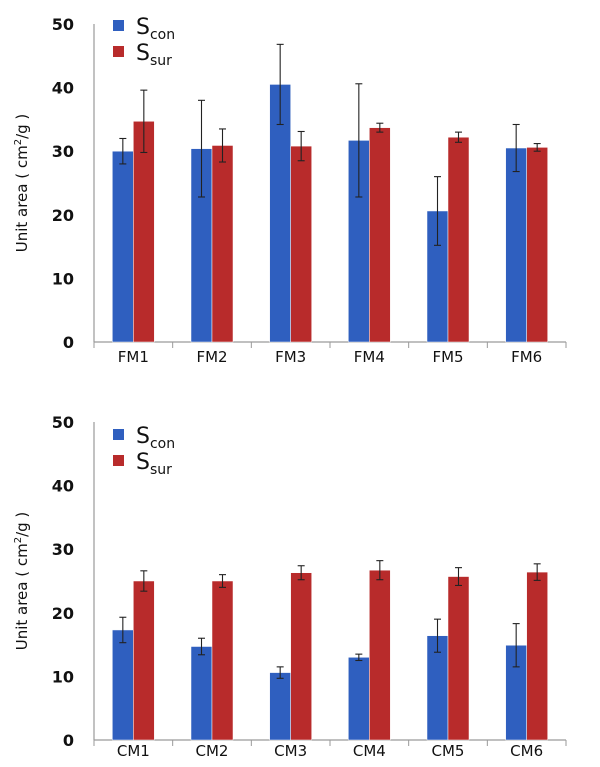 This screenshot has width=600, height=767. I want to click on bar-con-cm4, so click(359, 699).